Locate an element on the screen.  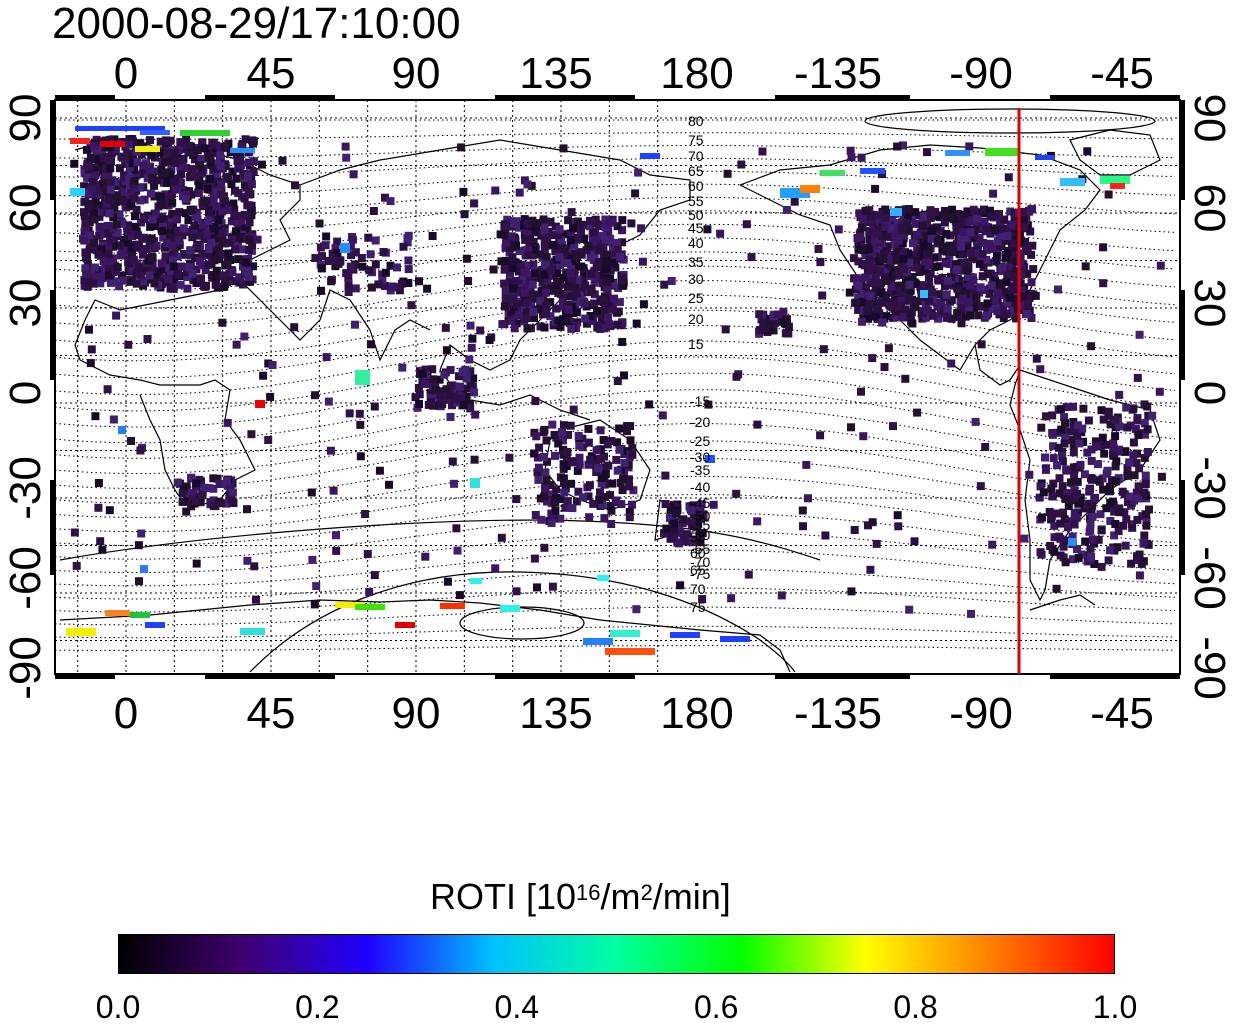
top-longitude-label: 45 is located at coordinates (271, 73).